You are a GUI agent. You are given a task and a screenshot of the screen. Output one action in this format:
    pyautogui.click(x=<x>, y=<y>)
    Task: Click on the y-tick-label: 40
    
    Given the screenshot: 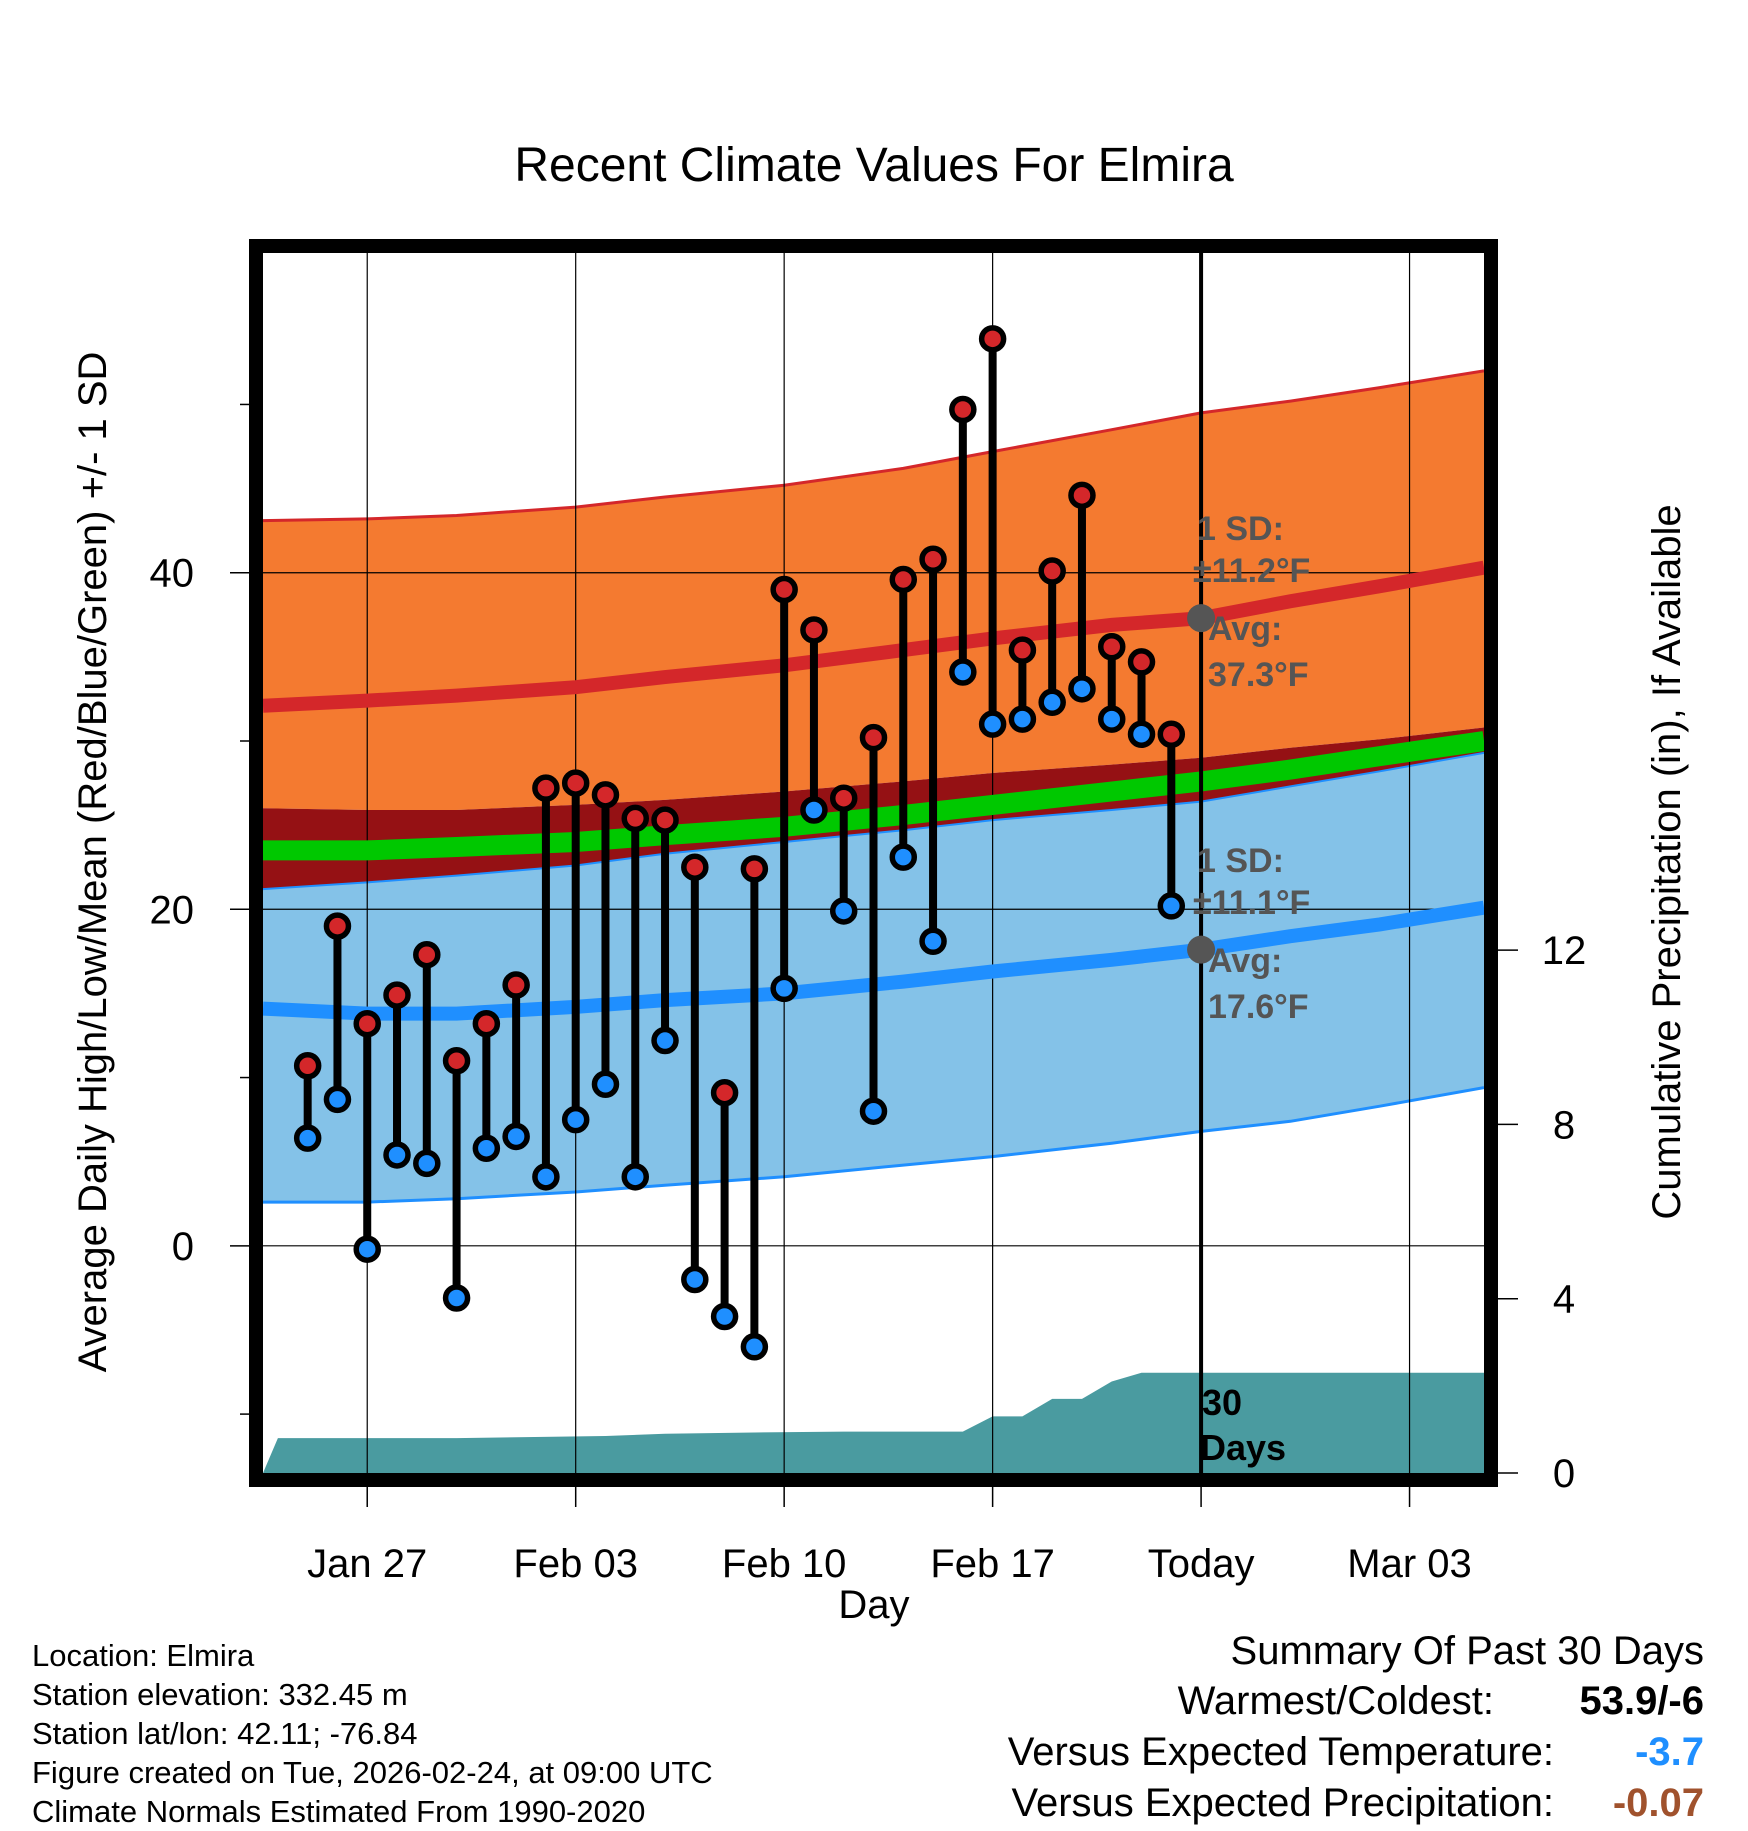 What is the action you would take?
    pyautogui.click(x=172, y=574)
    